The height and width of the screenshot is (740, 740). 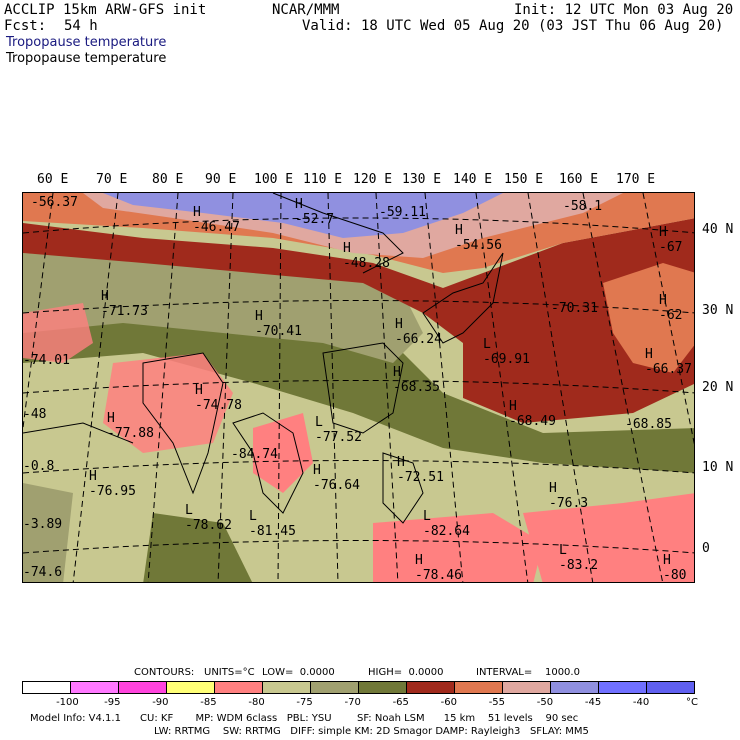 What do you see at coordinates (198, 547) in the screenshot?
I see `field-olive-sw` at bounding box center [198, 547].